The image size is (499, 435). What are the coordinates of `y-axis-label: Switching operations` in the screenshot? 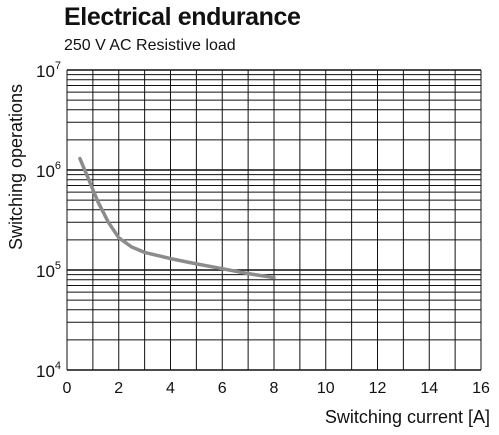 It's located at (16, 167).